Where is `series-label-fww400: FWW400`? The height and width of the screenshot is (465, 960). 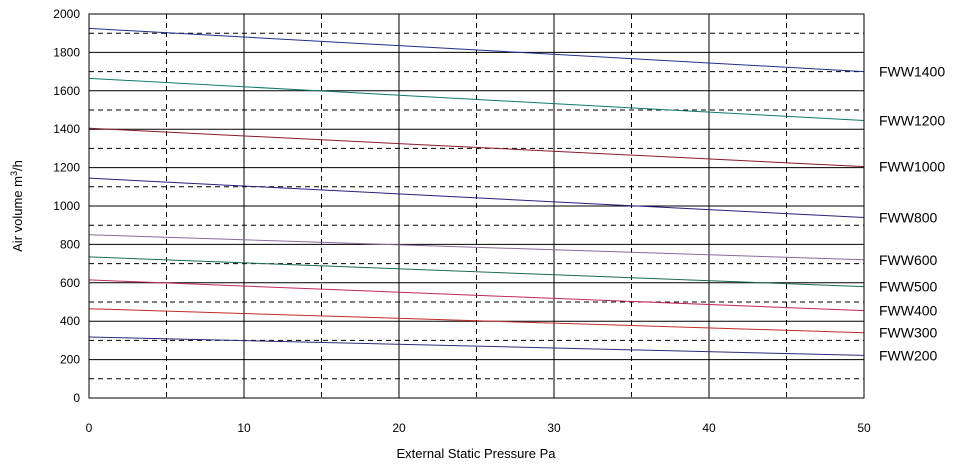
series-label-fww400: FWW400 is located at coordinates (908, 311).